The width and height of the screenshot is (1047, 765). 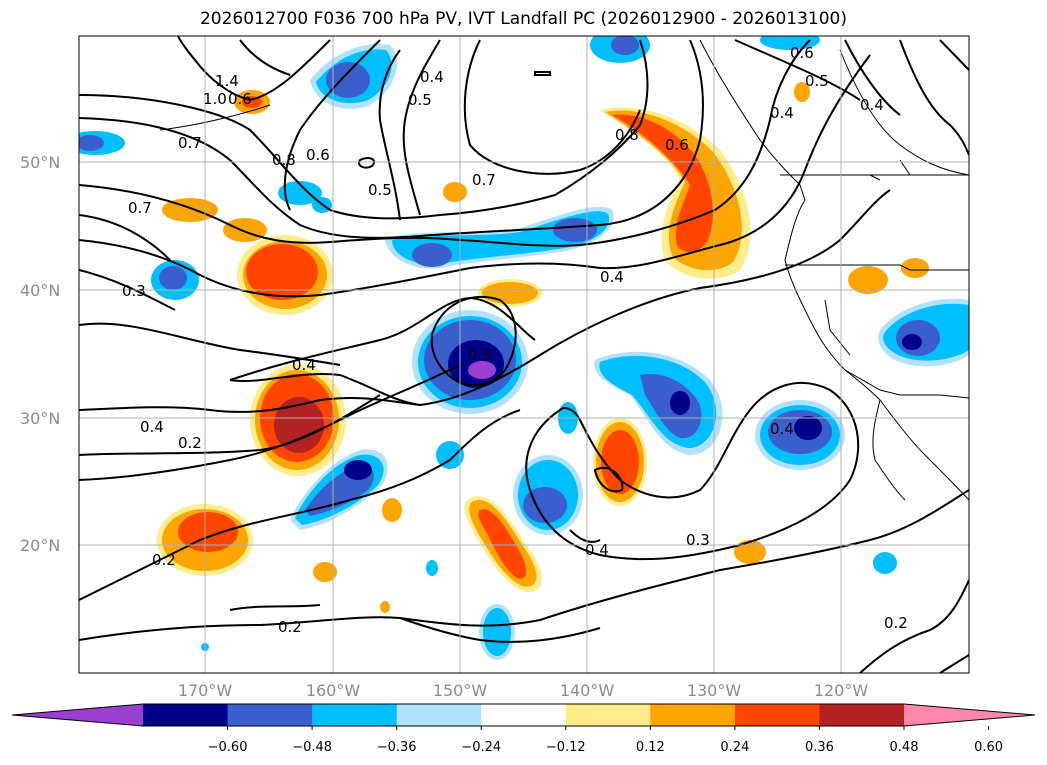 I want to click on lon-label: 130°W, so click(x=714, y=690).